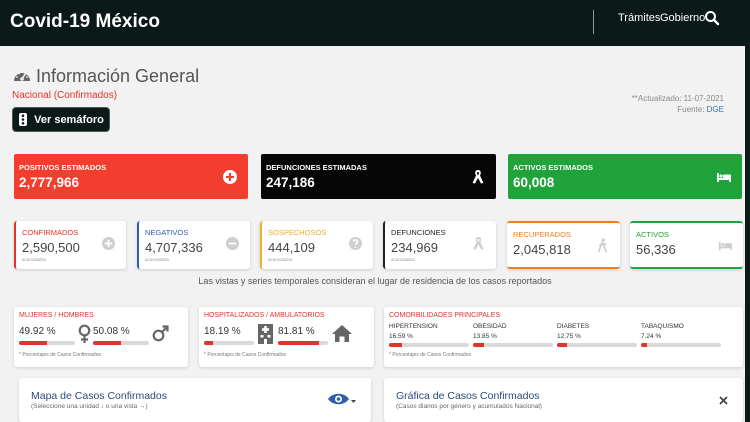 The image size is (750, 422). I want to click on minus-circle-icon, so click(232, 243).